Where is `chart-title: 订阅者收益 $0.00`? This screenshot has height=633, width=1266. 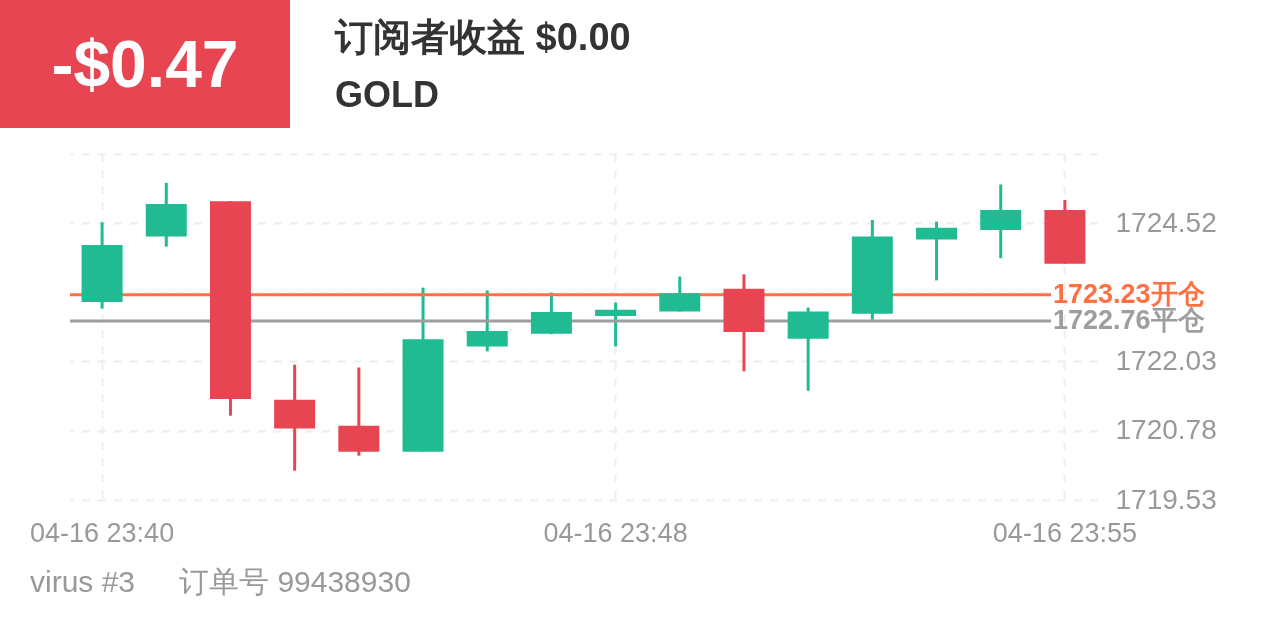
chart-title: 订阅者收益 $0.00 is located at coordinates (483, 37).